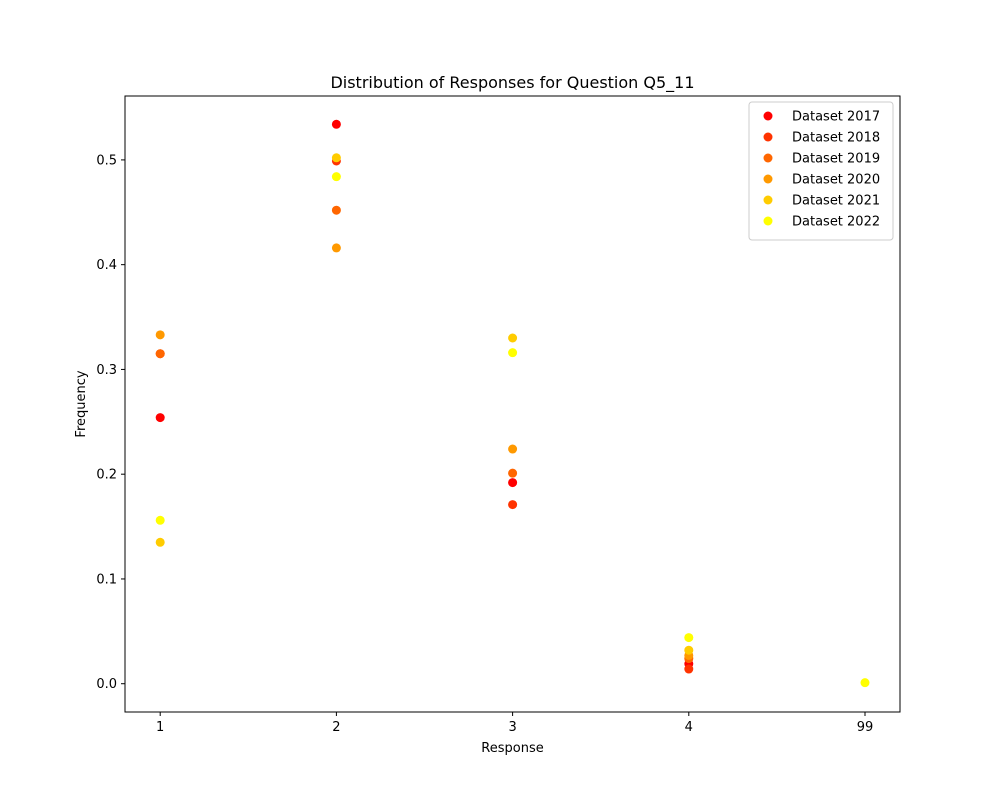  I want to click on y-tick-label: 0.3, so click(106, 370).